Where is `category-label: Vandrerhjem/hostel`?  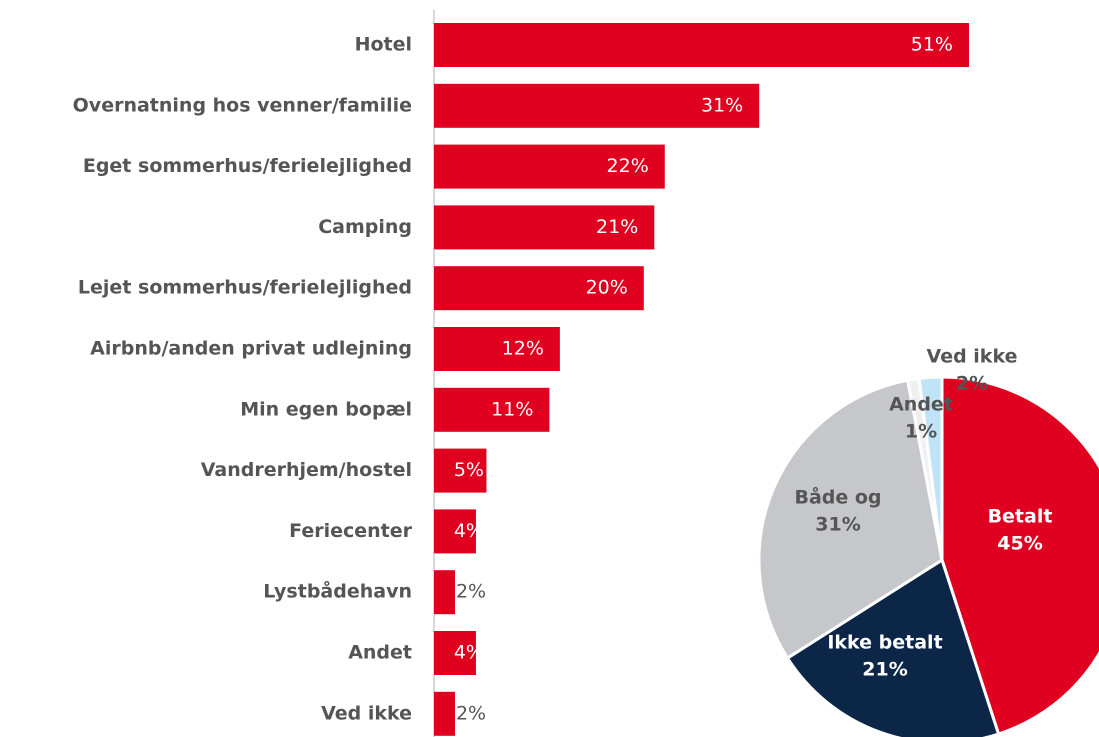
category-label: Vandrerhjem/hostel is located at coordinates (306, 470).